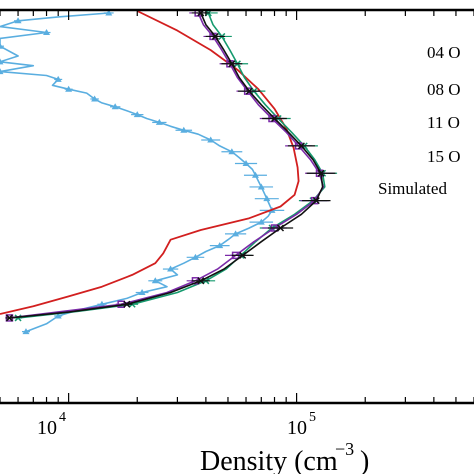  What do you see at coordinates (312, 417) in the screenshot?
I see `x-tick-exponent: 5` at bounding box center [312, 417].